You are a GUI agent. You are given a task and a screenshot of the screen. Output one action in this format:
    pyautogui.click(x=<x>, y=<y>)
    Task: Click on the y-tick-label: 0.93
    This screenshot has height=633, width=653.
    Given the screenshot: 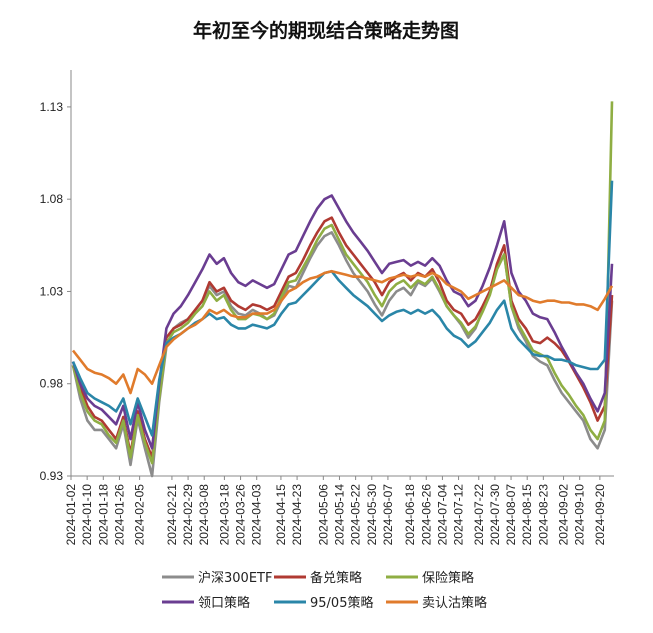 What is the action you would take?
    pyautogui.click(x=52, y=476)
    